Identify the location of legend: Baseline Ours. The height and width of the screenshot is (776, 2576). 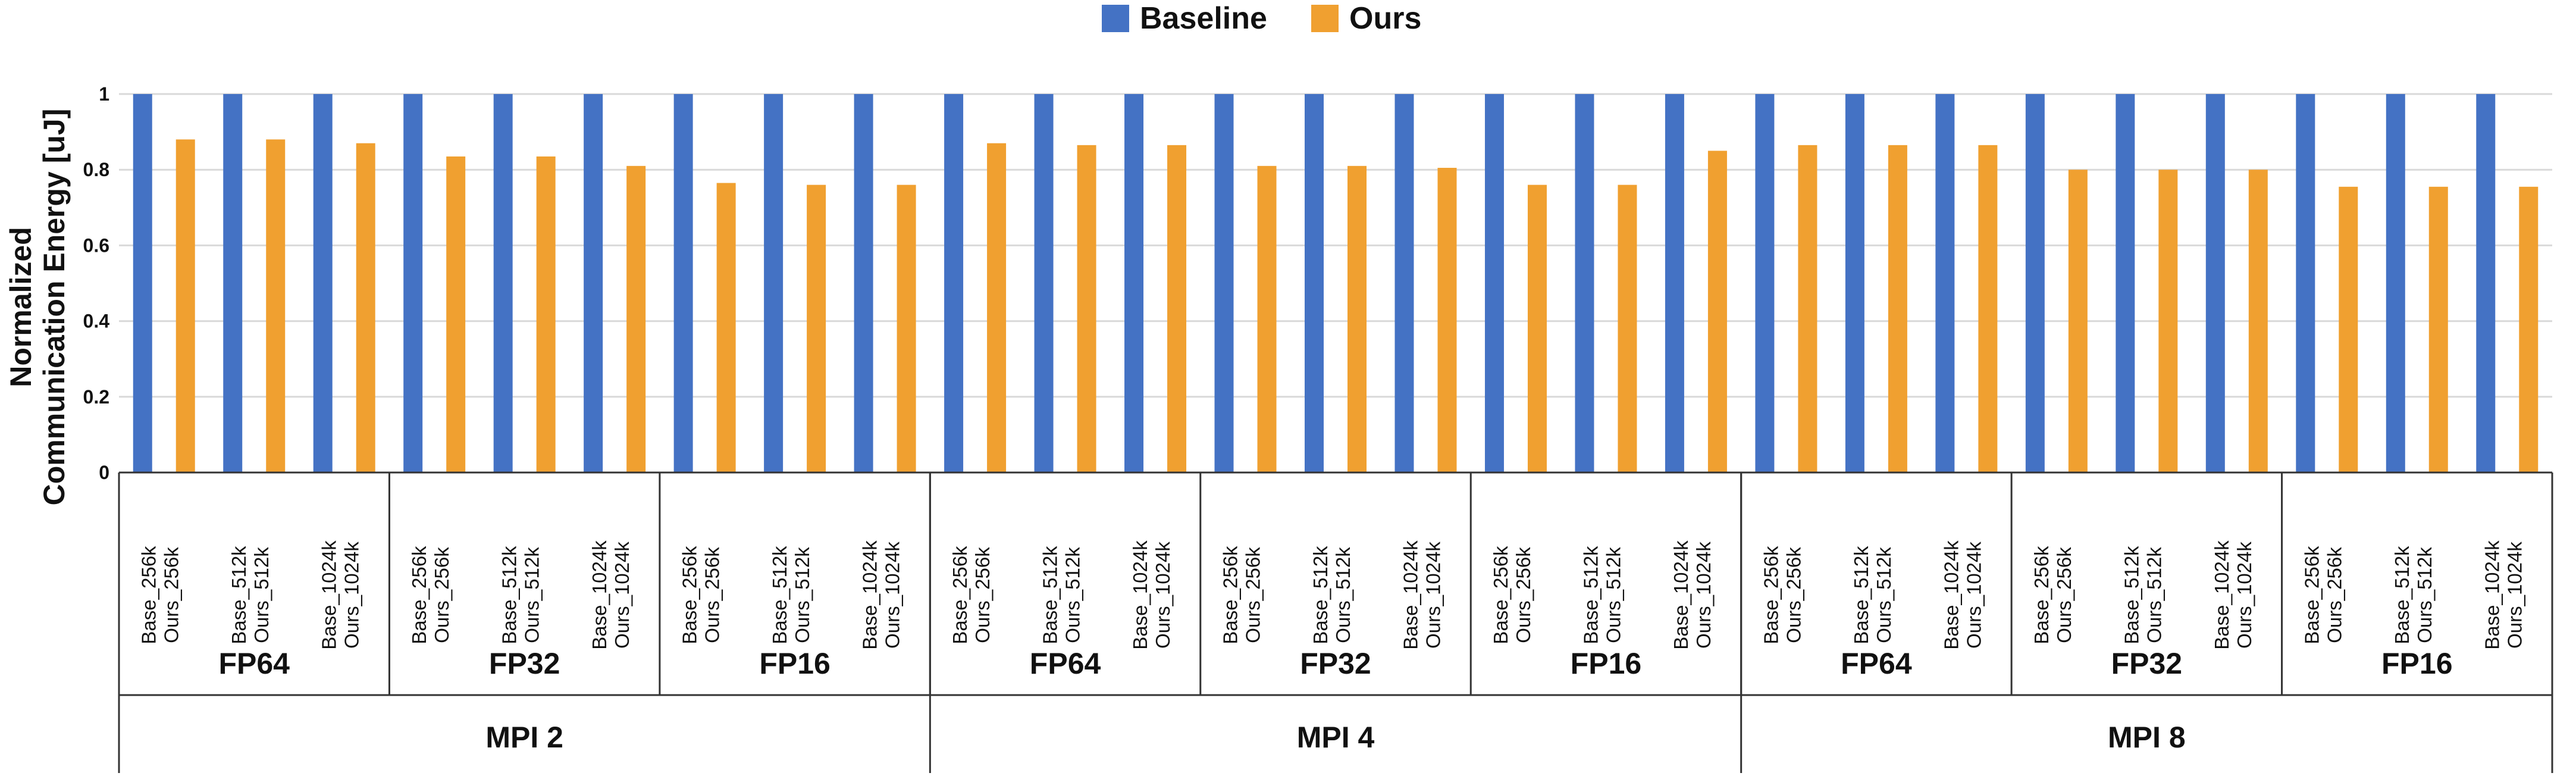
(1262, 18).